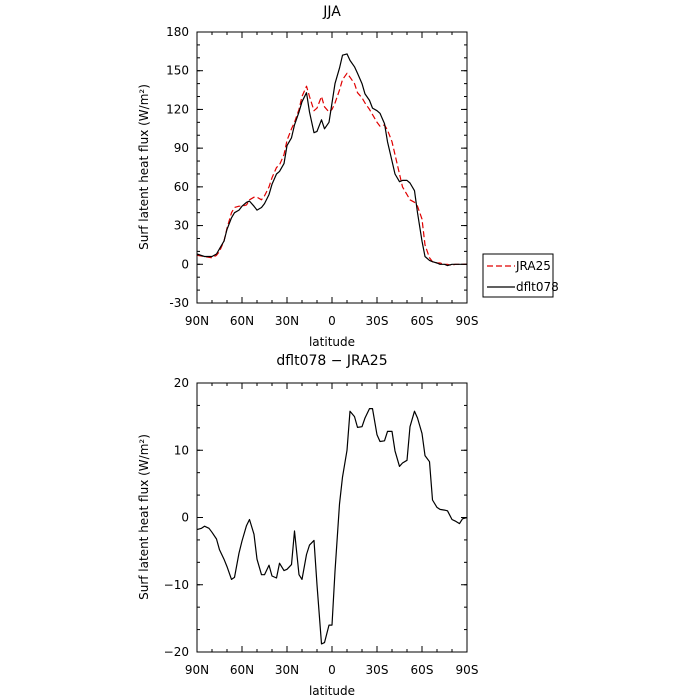 This screenshot has width=700, height=700. Describe the element at coordinates (185, 518) in the screenshot. I see `bottom-y-tick-label: 0` at that location.